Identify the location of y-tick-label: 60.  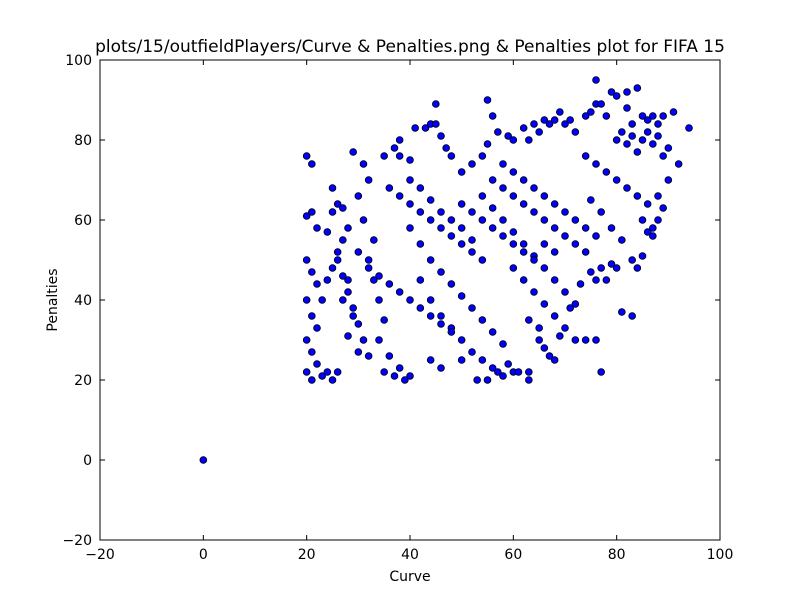
(83, 221).